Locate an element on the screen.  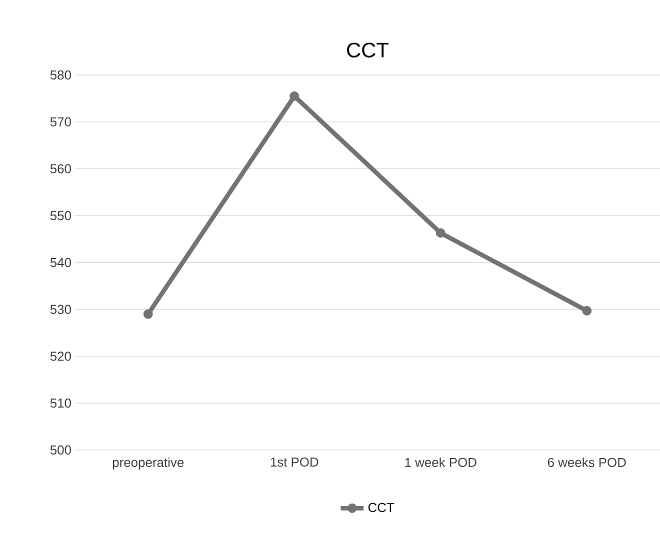
y-tick-label: 550 is located at coordinates (60, 215).